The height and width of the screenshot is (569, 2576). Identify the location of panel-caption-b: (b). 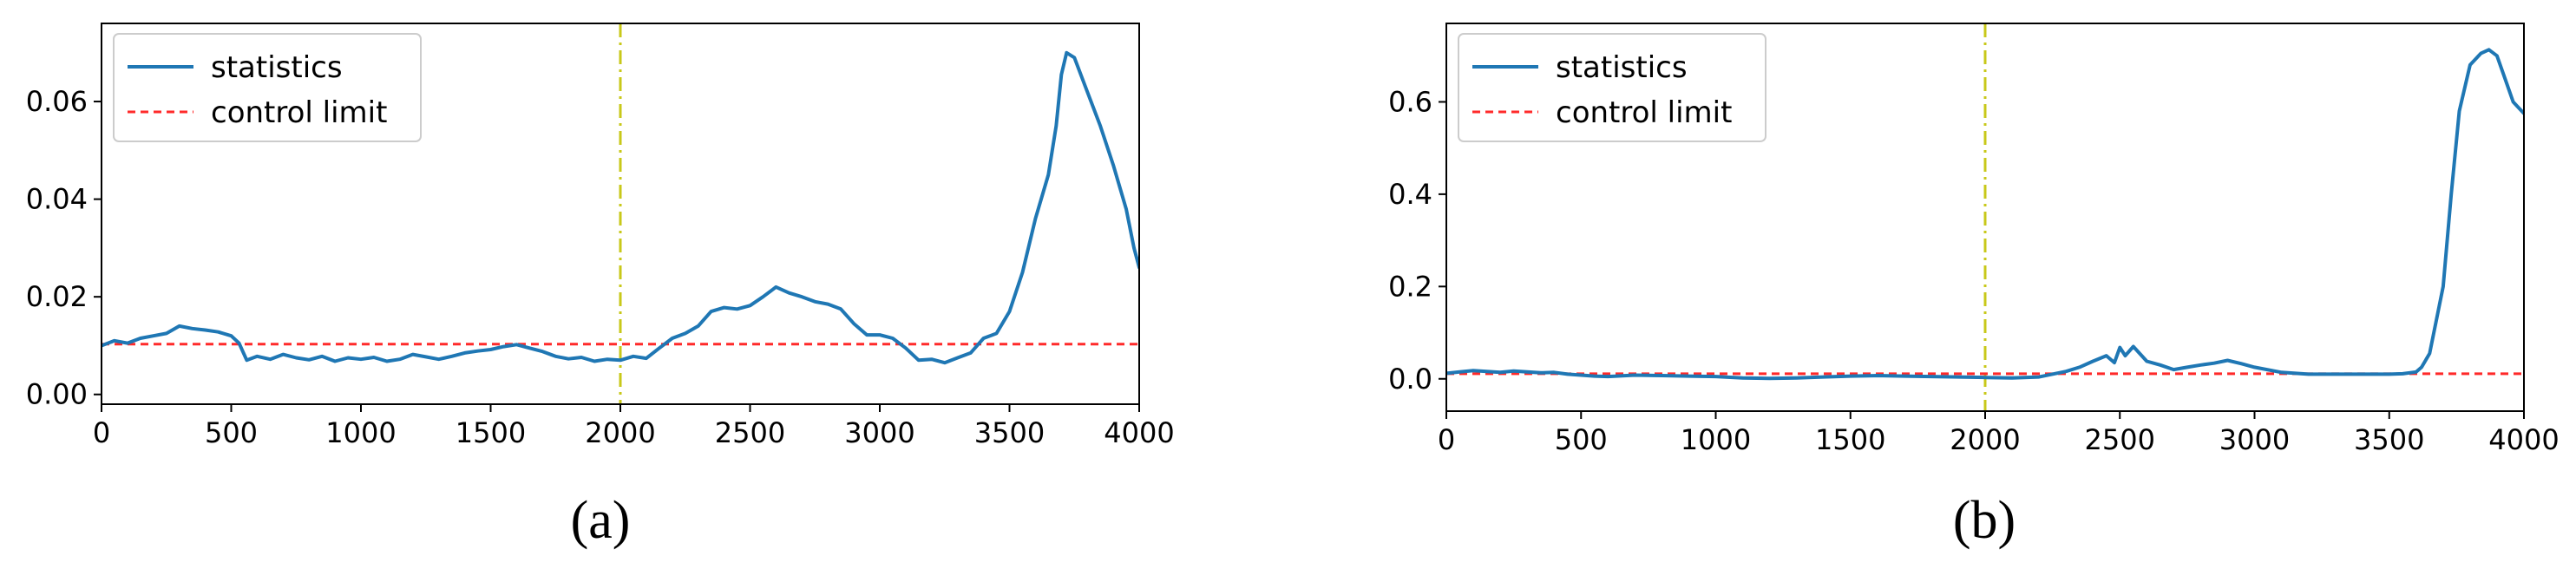
(1984, 520).